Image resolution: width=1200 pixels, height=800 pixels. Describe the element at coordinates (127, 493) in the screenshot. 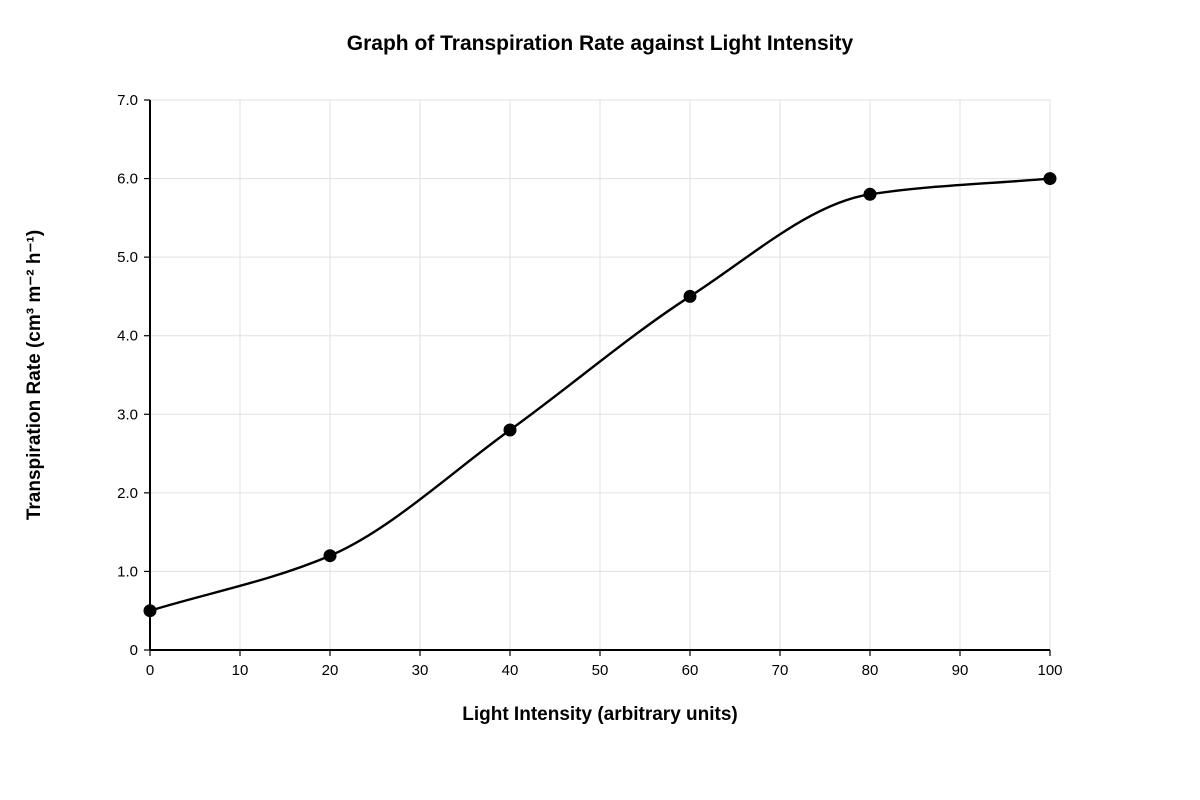

I see `y-tick-label: 2.0` at that location.